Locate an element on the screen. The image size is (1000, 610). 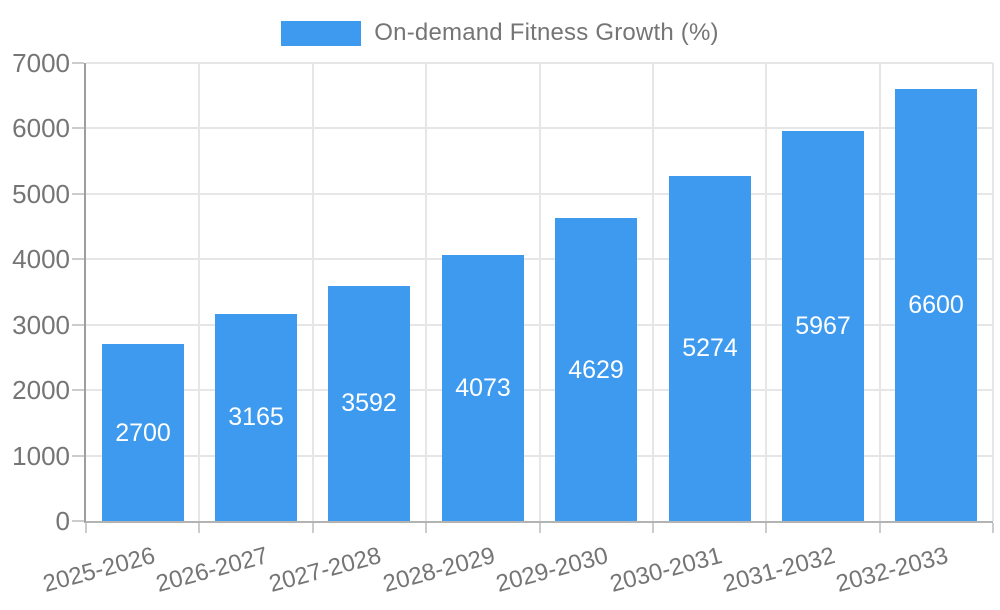
bar-2025-2026 is located at coordinates (143, 432).